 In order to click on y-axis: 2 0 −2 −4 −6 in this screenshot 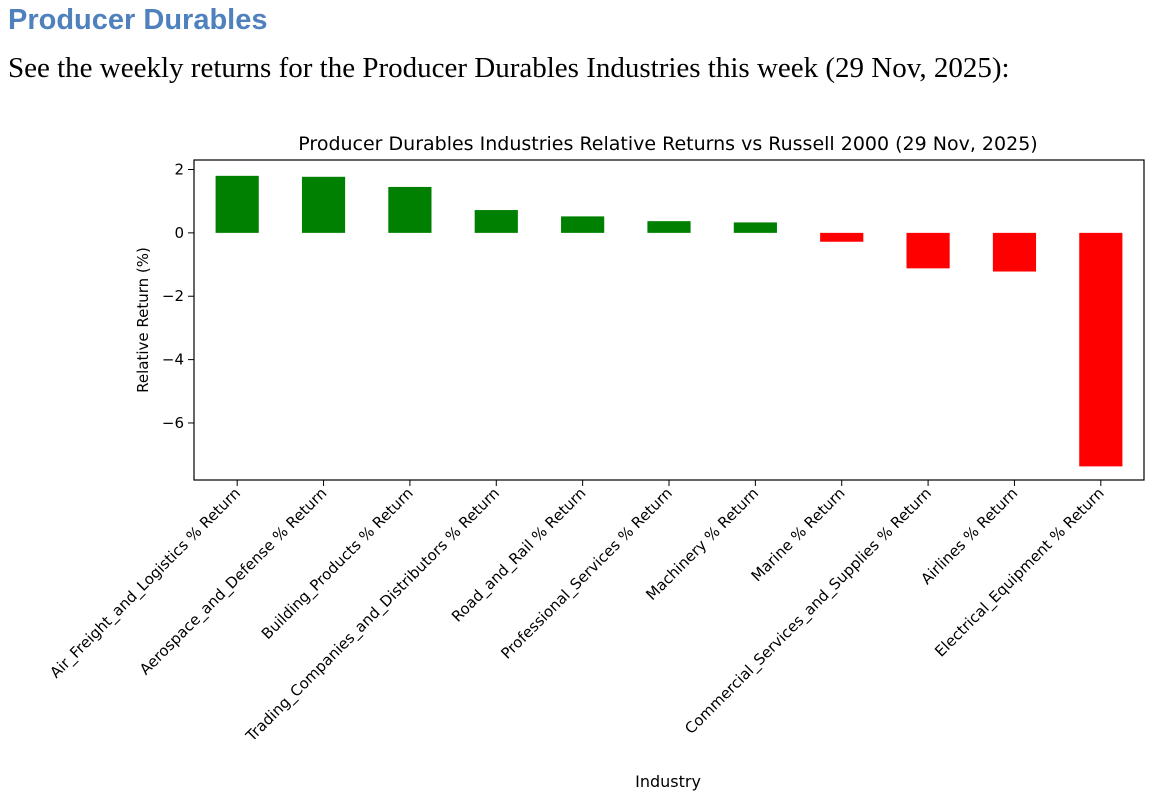, I will do `click(178, 296)`.